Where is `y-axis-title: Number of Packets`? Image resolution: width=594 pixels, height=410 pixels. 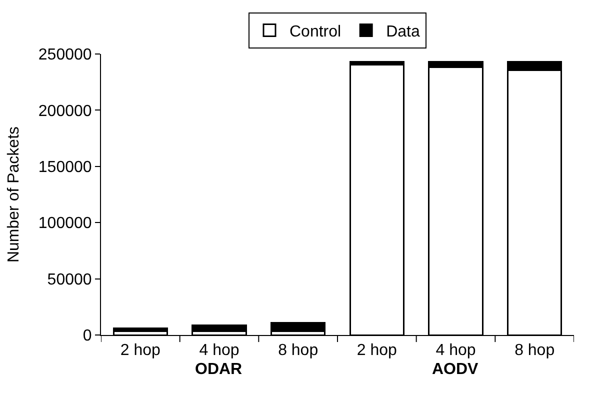
y-axis-title: Number of Packets is located at coordinates (13, 194).